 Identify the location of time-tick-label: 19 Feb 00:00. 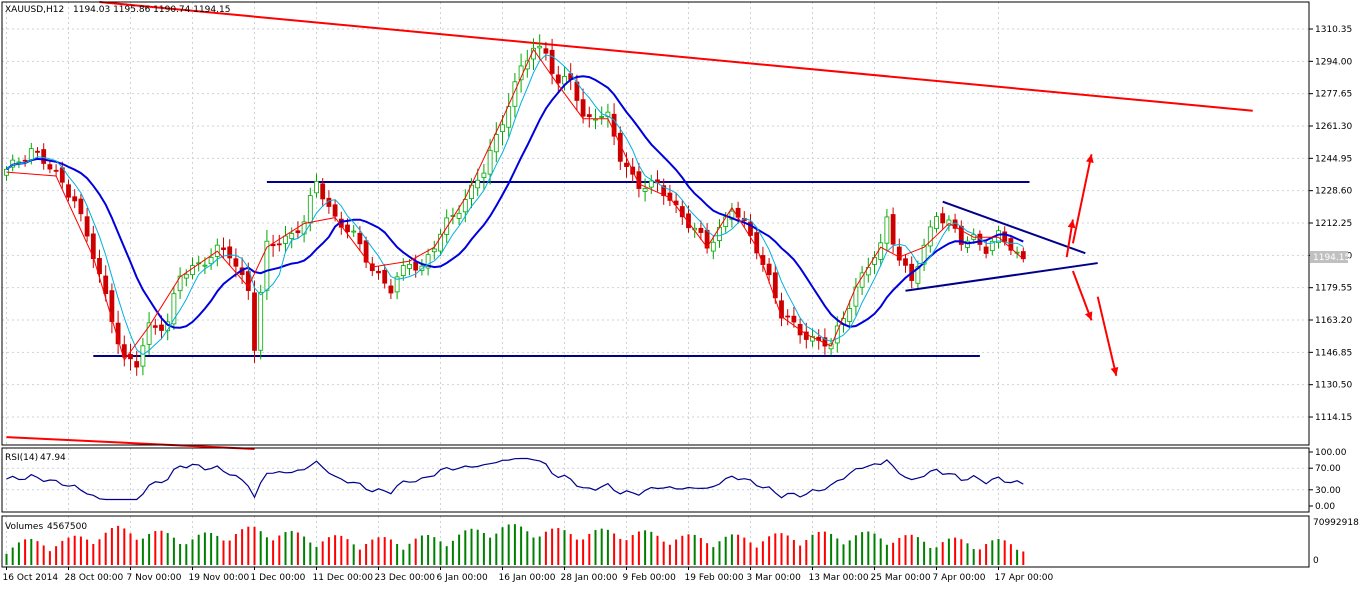
(714, 578).